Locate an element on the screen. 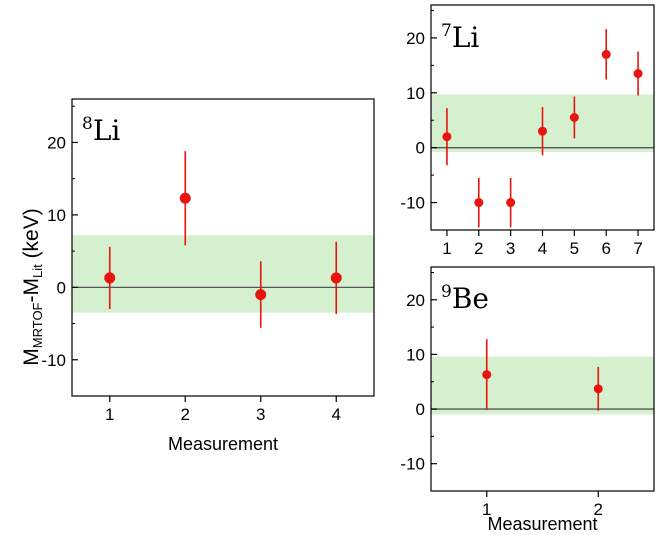  x-tick-label: 6 is located at coordinates (605, 248).